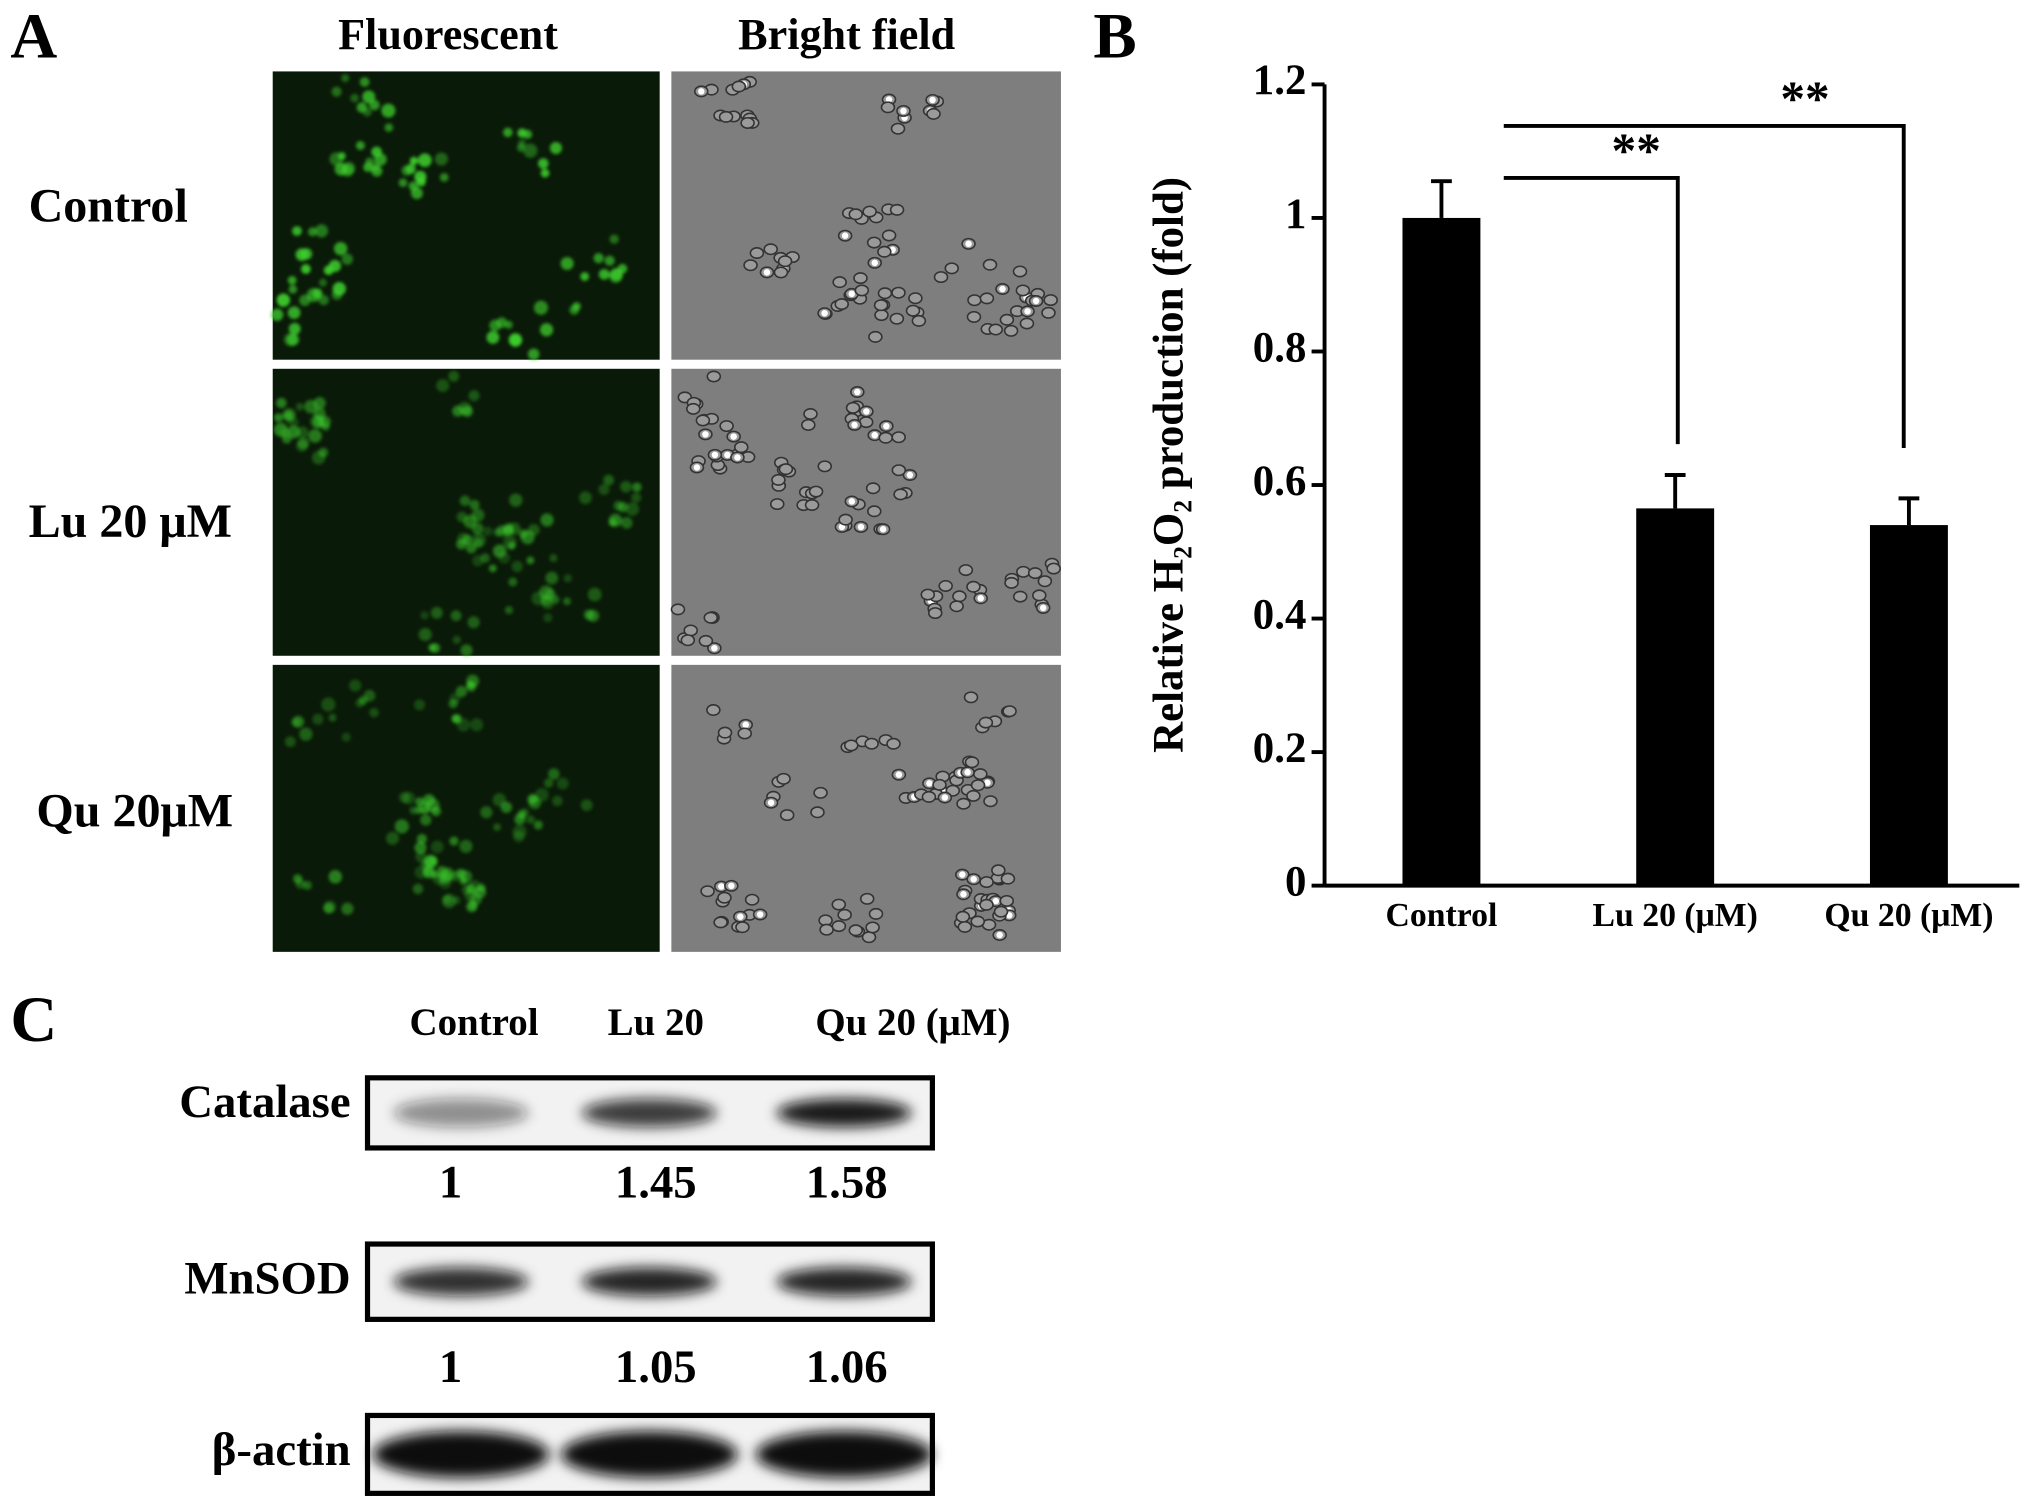  I want to click on band-ratio: 1, so click(450, 1367).